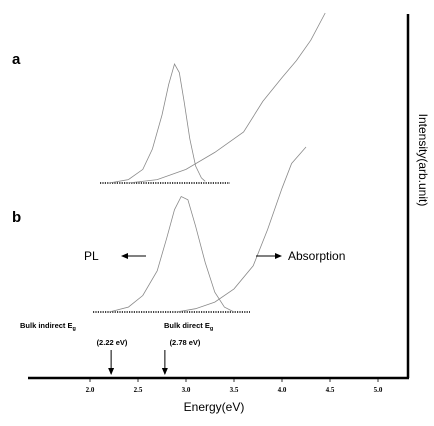 The width and height of the screenshot is (434, 426). Describe the element at coordinates (112, 342) in the screenshot. I see `indirect-gap-value: (2.22 eV)` at that location.